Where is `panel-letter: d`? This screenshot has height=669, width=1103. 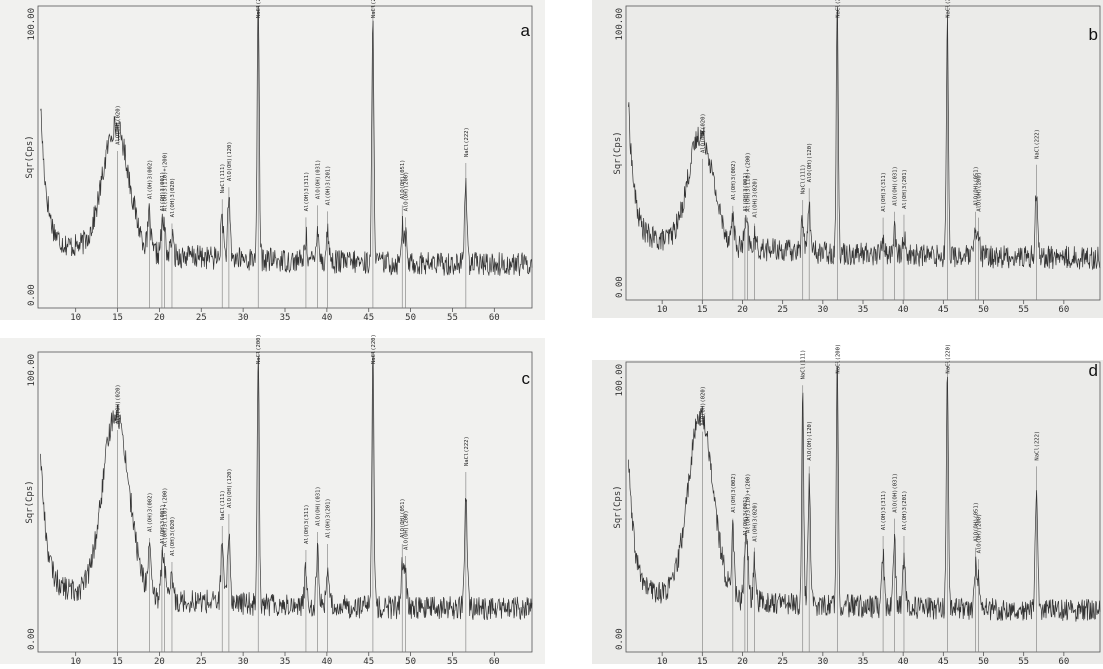
panel-letter: d is located at coordinates (1093, 370).